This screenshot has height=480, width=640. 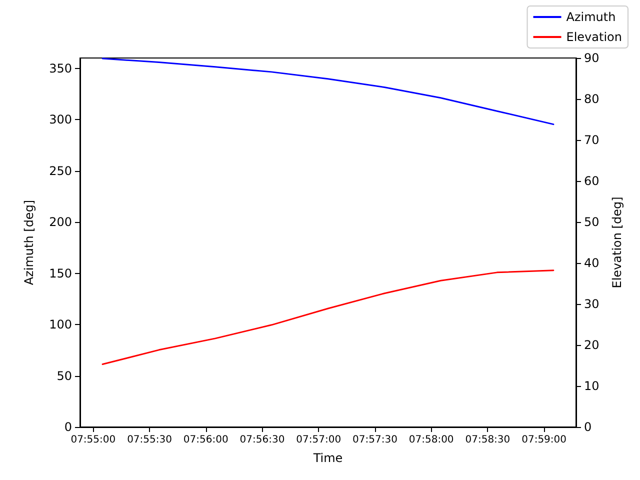 What do you see at coordinates (205, 440) in the screenshot?
I see `x-tick-label: 07:56:00` at bounding box center [205, 440].